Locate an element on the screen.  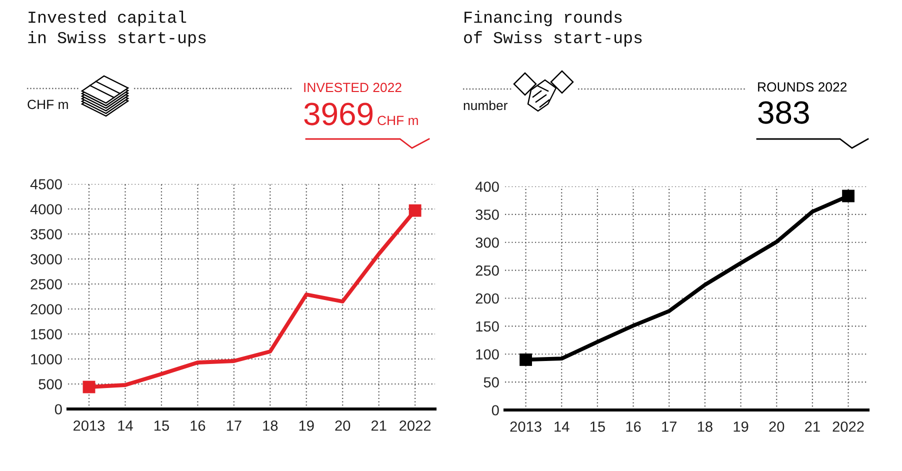
y-axis-title: CHF m is located at coordinates (48, 105).